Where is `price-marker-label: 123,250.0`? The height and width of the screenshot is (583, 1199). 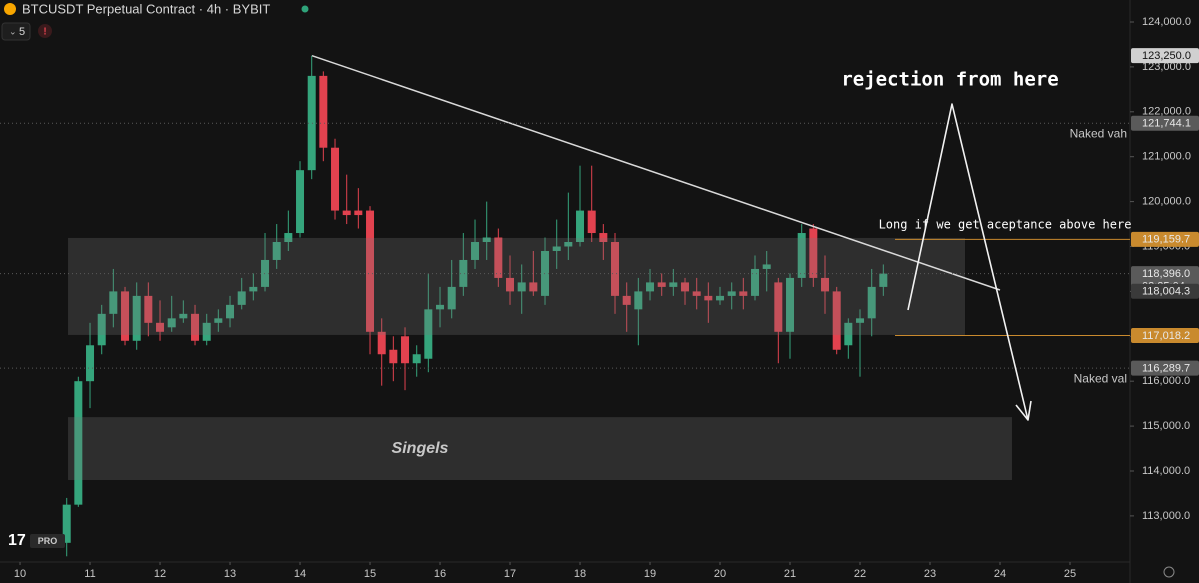
price-marker-label: 123,250.0 is located at coordinates (1166, 56).